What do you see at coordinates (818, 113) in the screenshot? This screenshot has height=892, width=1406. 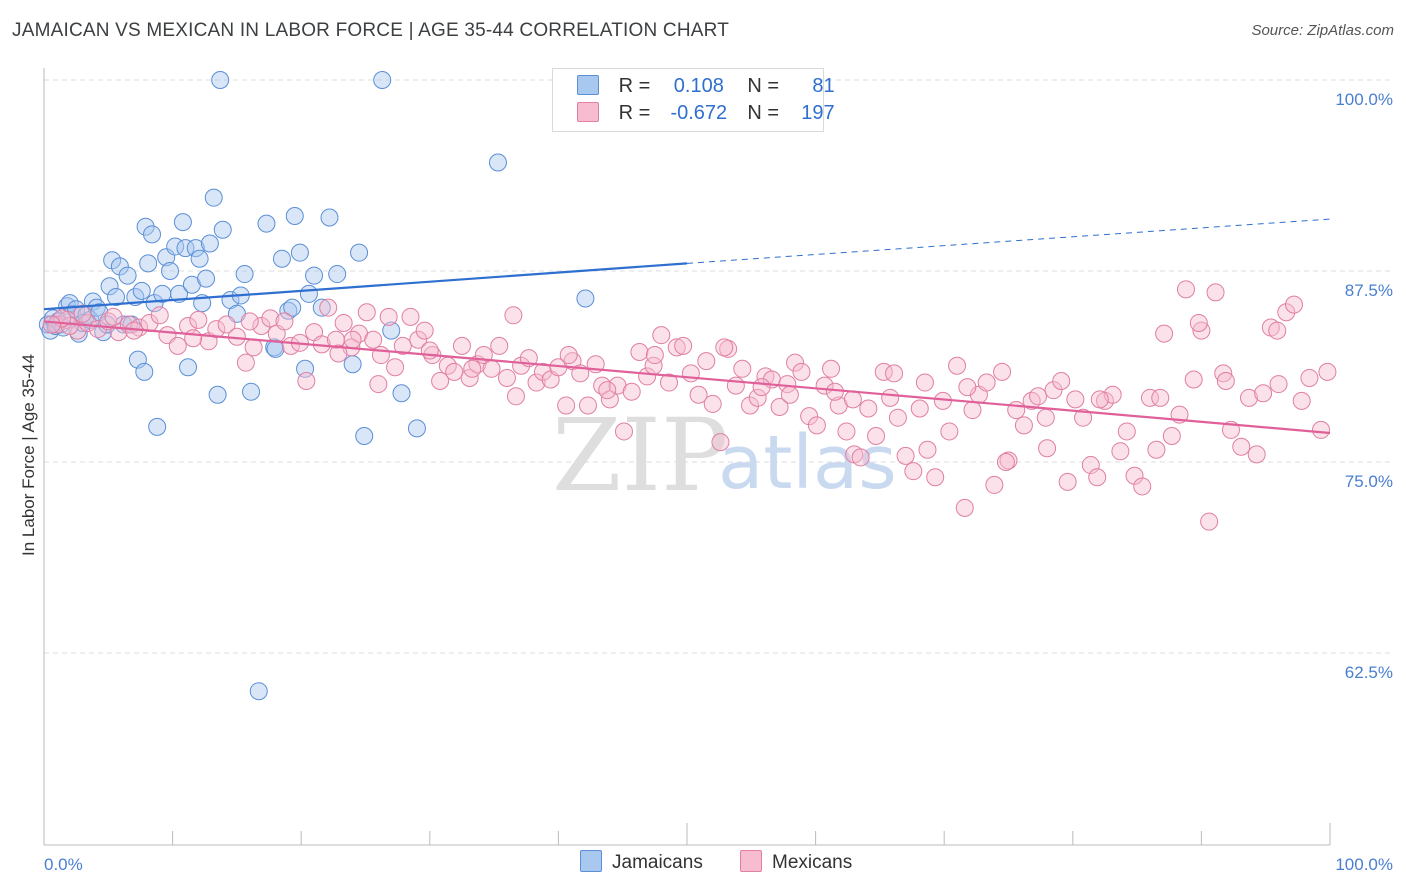 I see `legend-n-value: 197` at bounding box center [818, 113].